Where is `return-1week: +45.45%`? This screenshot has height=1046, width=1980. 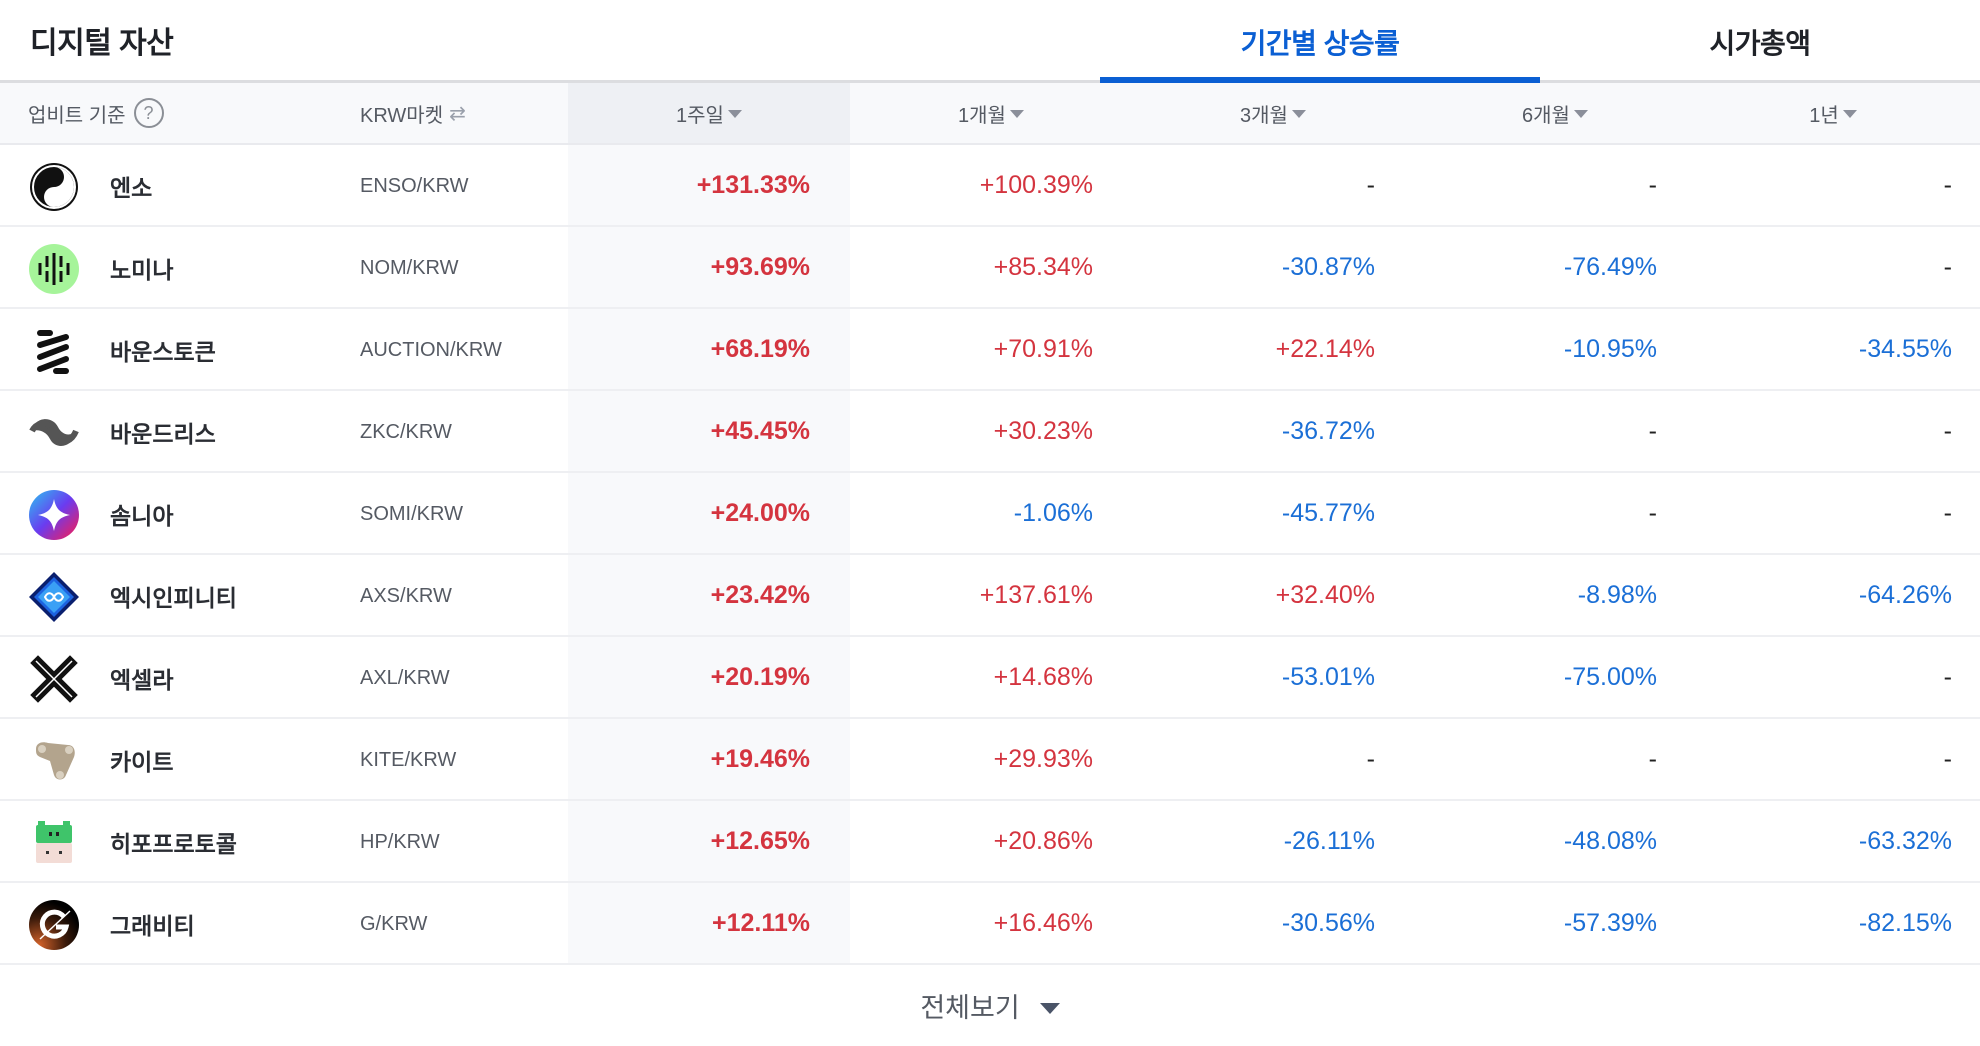 return-1week: +45.45% is located at coordinates (760, 431).